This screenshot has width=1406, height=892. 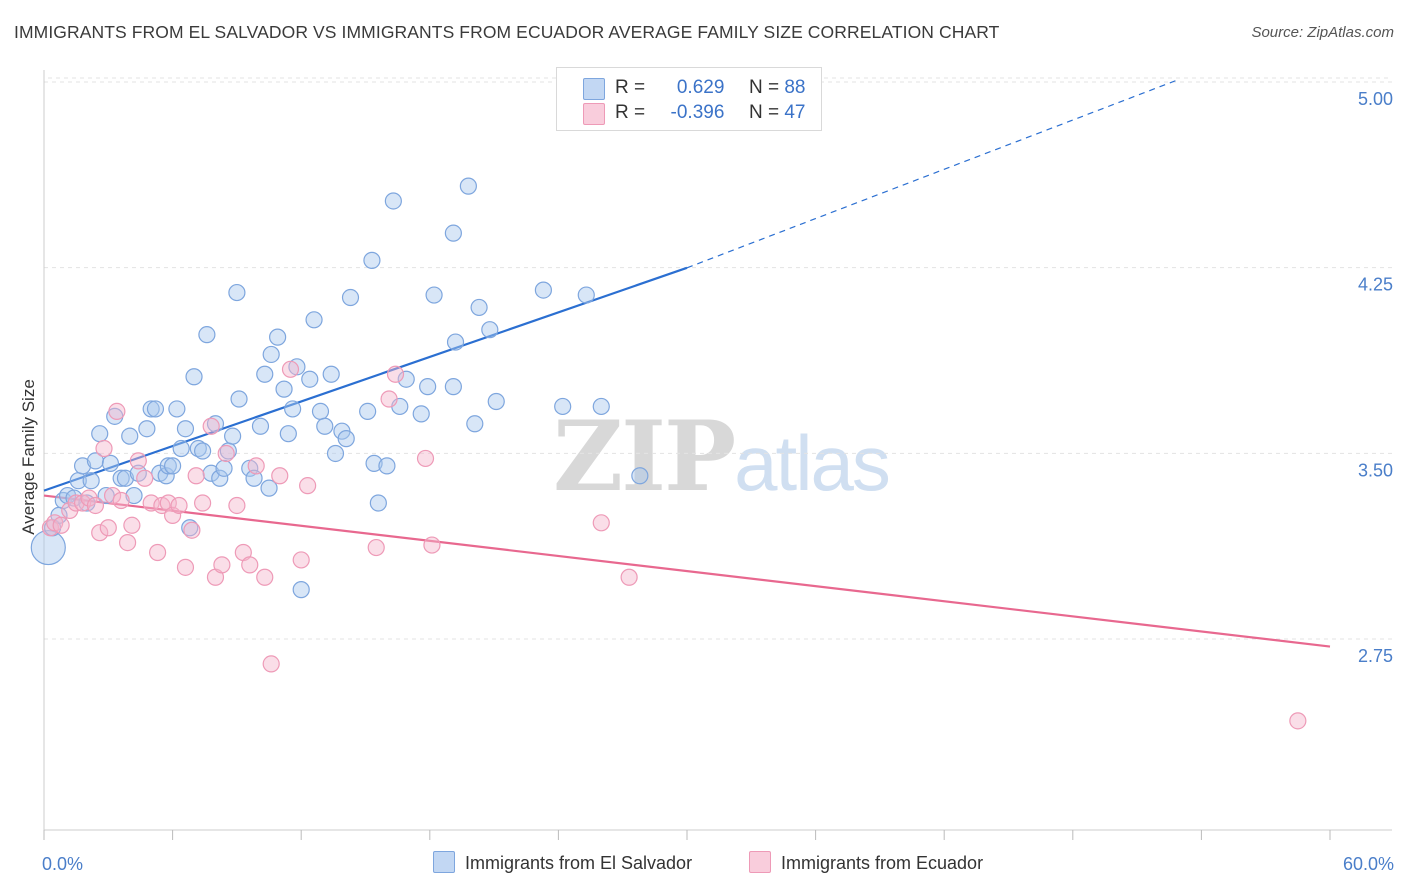 I want to click on stats-legend: R = 0.629 N = 88 R = -0.396 N = 47, so click(x=689, y=99).